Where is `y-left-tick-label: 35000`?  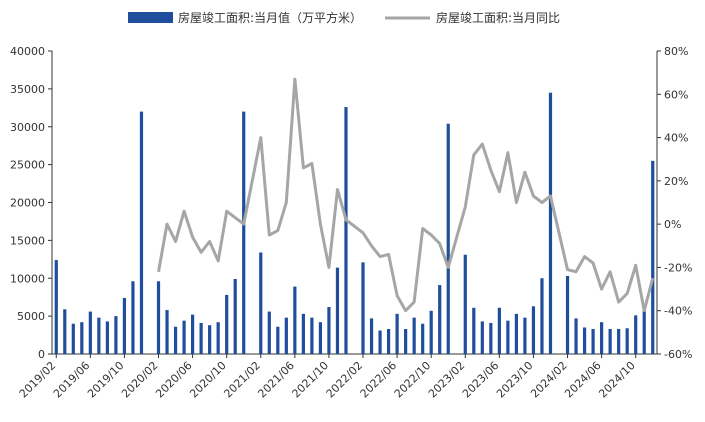 y-left-tick-label: 35000 is located at coordinates (27, 89).